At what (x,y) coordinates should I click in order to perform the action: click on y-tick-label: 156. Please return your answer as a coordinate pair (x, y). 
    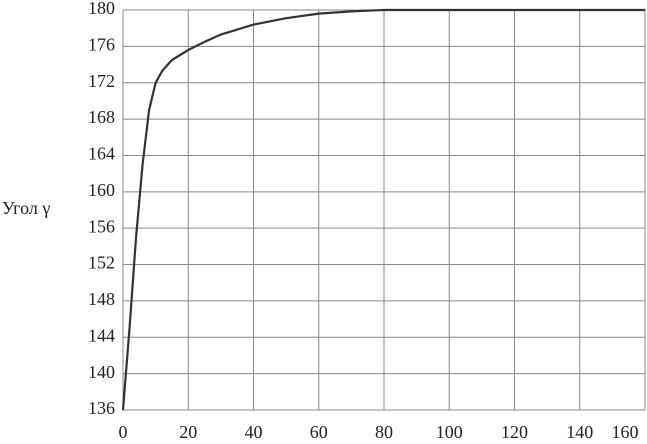
    Looking at the image, I should click on (101, 226).